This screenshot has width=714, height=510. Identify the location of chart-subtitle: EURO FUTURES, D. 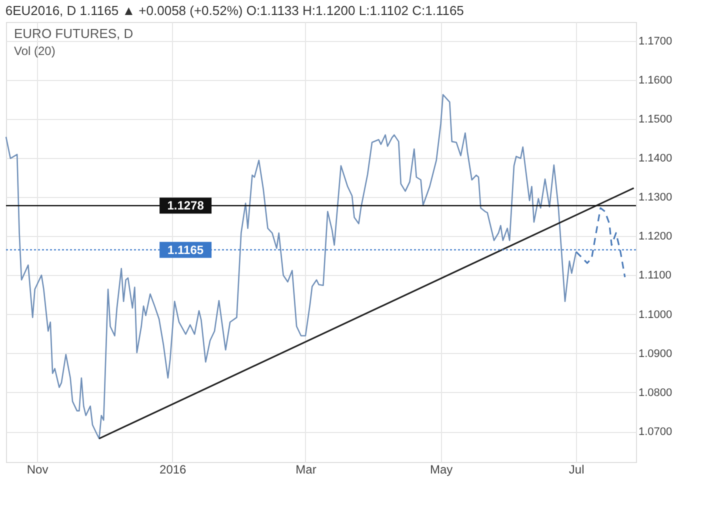
(74, 33).